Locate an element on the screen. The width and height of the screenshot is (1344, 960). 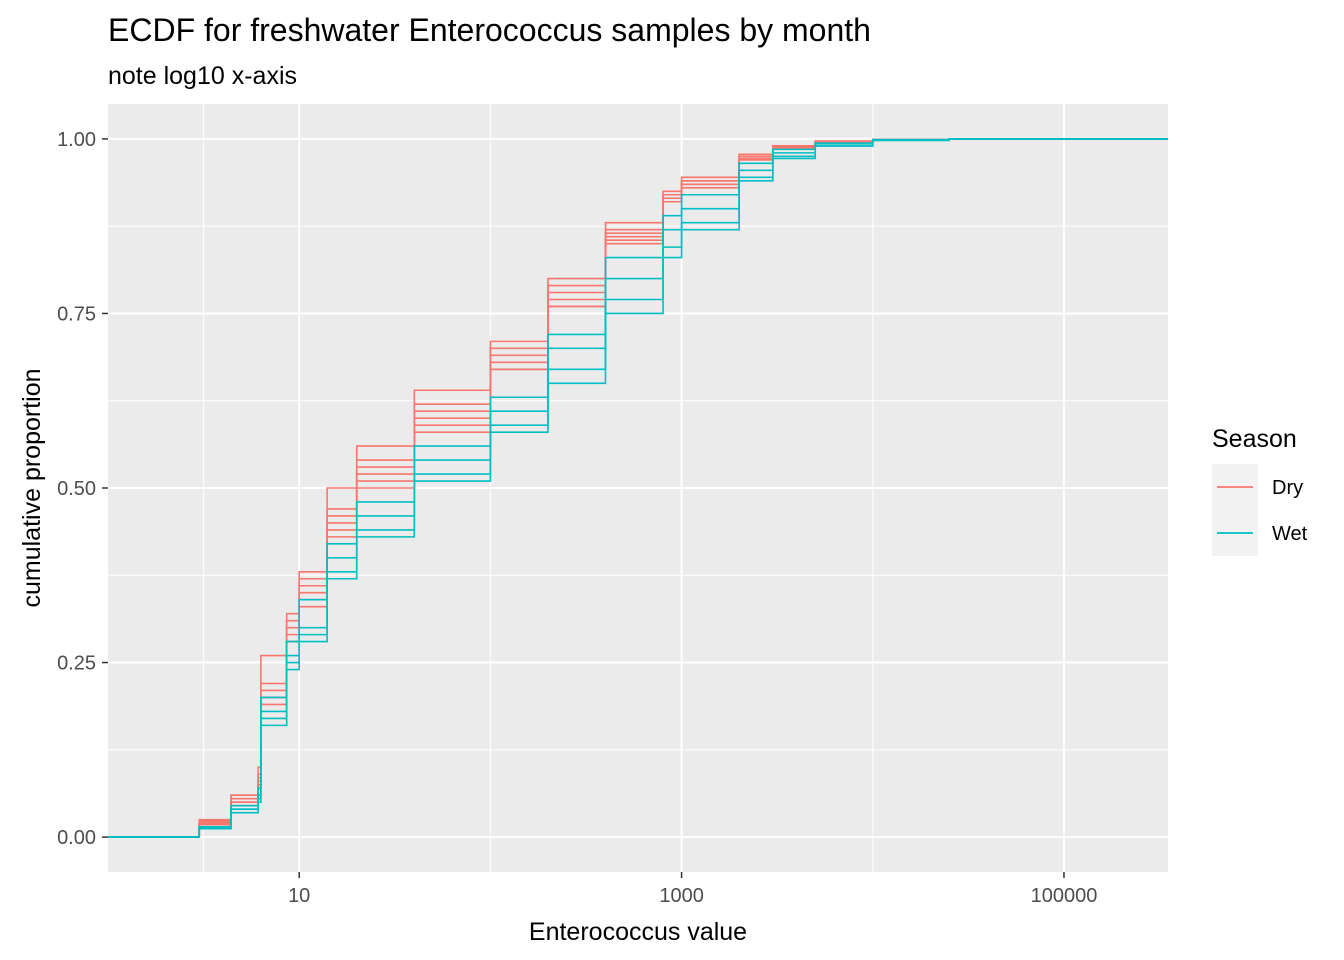
y-tick-label: 0.50 is located at coordinates (76, 489).